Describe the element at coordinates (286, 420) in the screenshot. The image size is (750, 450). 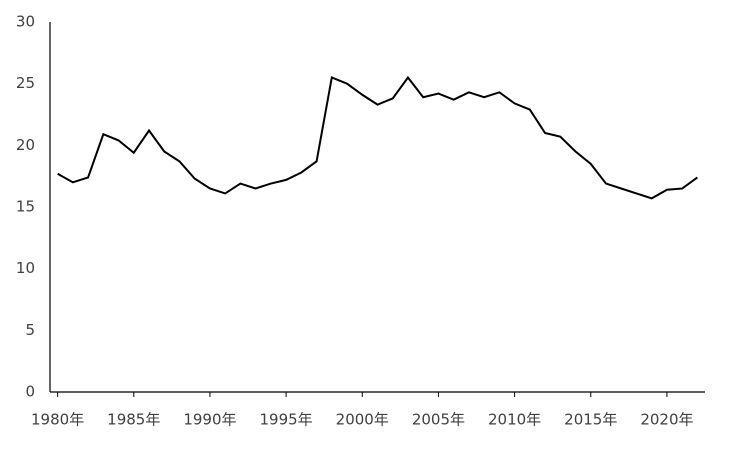
I see `x-tick-label: 1995年` at that location.